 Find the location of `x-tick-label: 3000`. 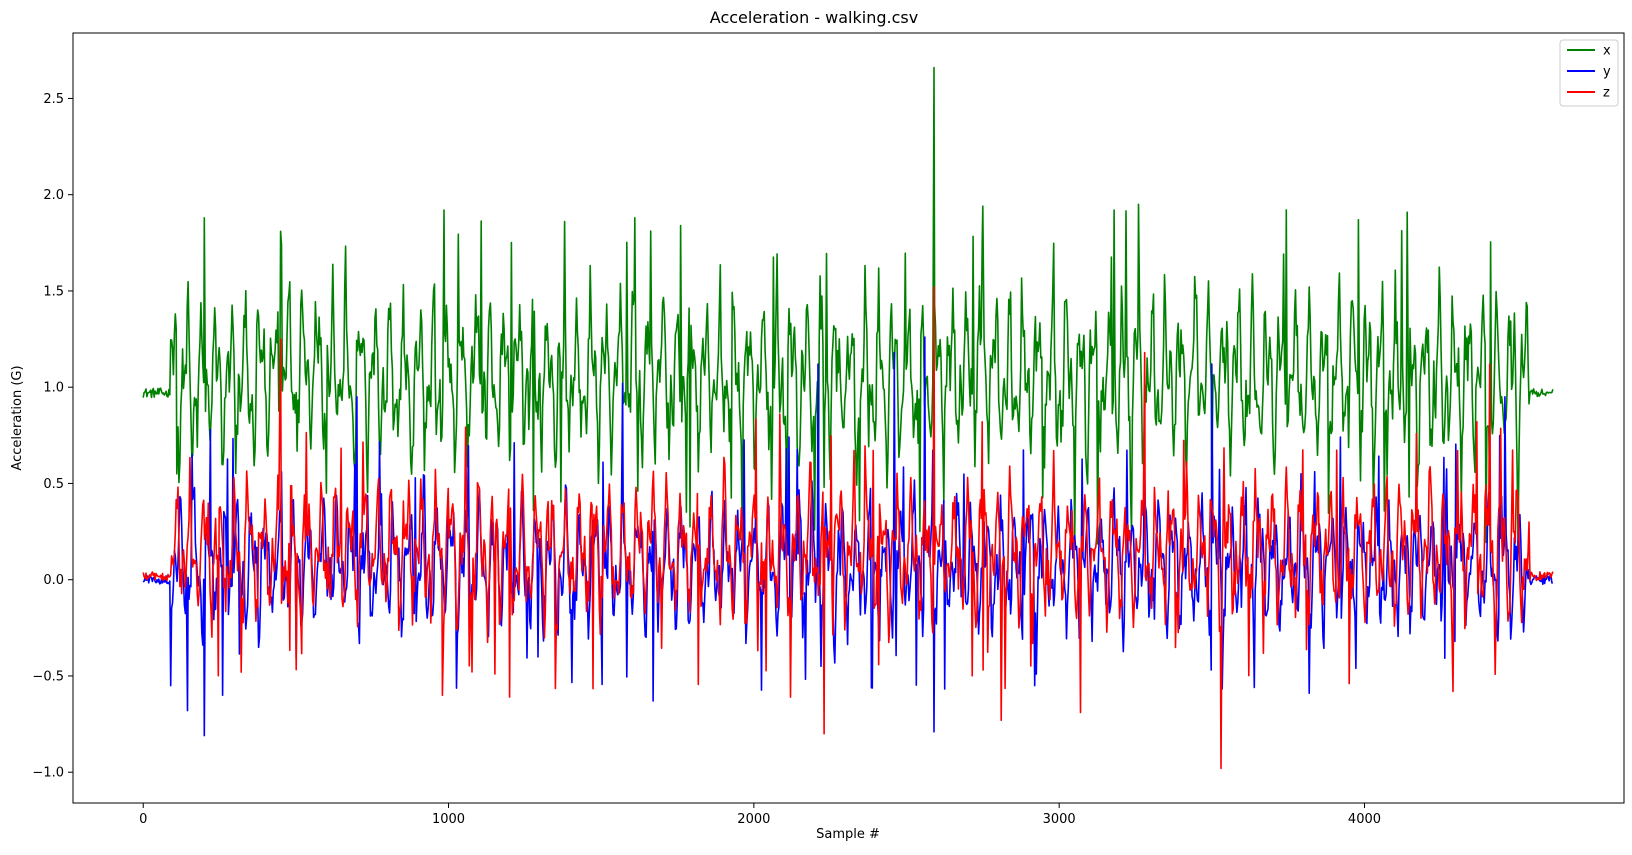

x-tick-label: 3000 is located at coordinates (1059, 819).